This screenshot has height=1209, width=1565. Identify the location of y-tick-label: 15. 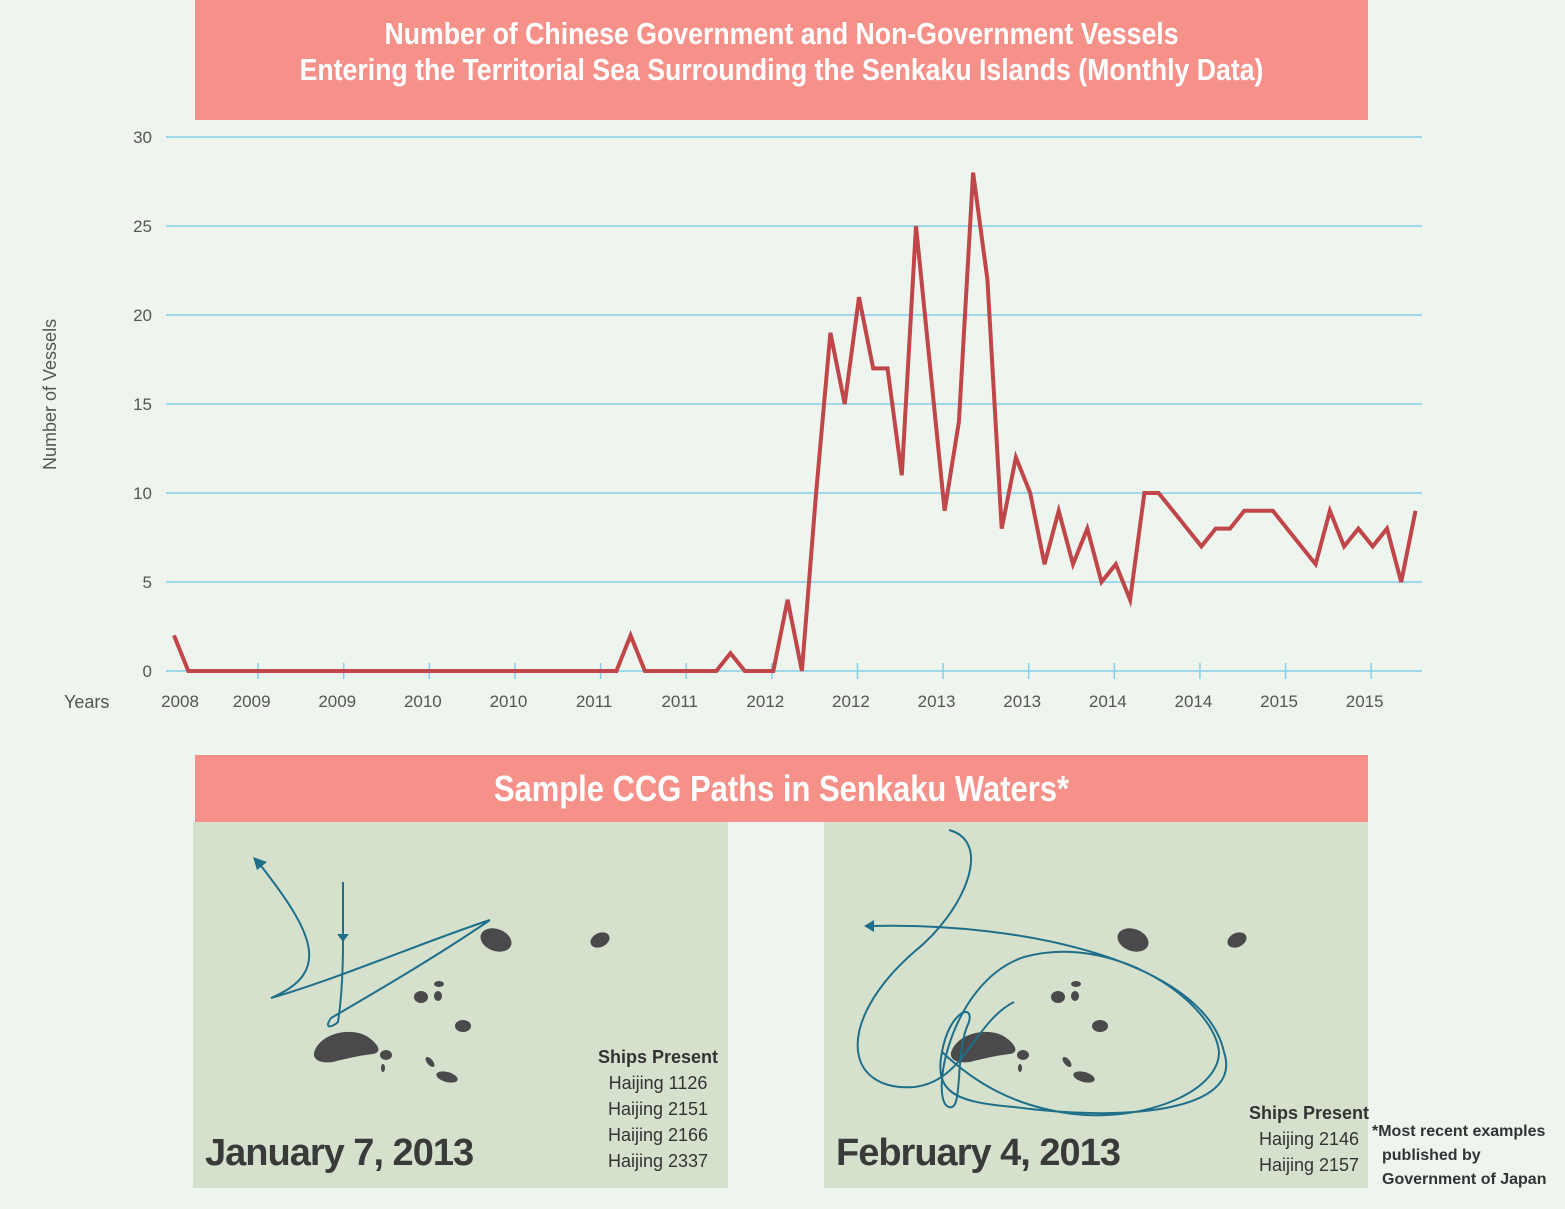
(142, 404).